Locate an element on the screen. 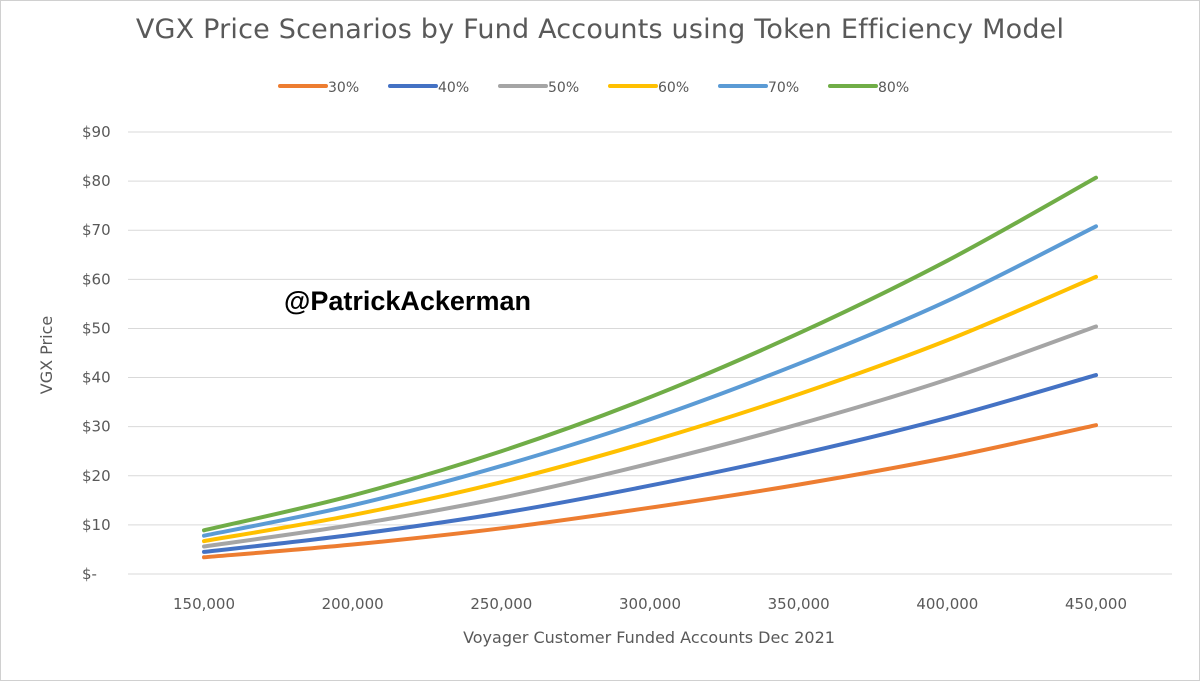 The width and height of the screenshot is (1200, 681). x-tick-label: 300,000 is located at coordinates (650, 604).